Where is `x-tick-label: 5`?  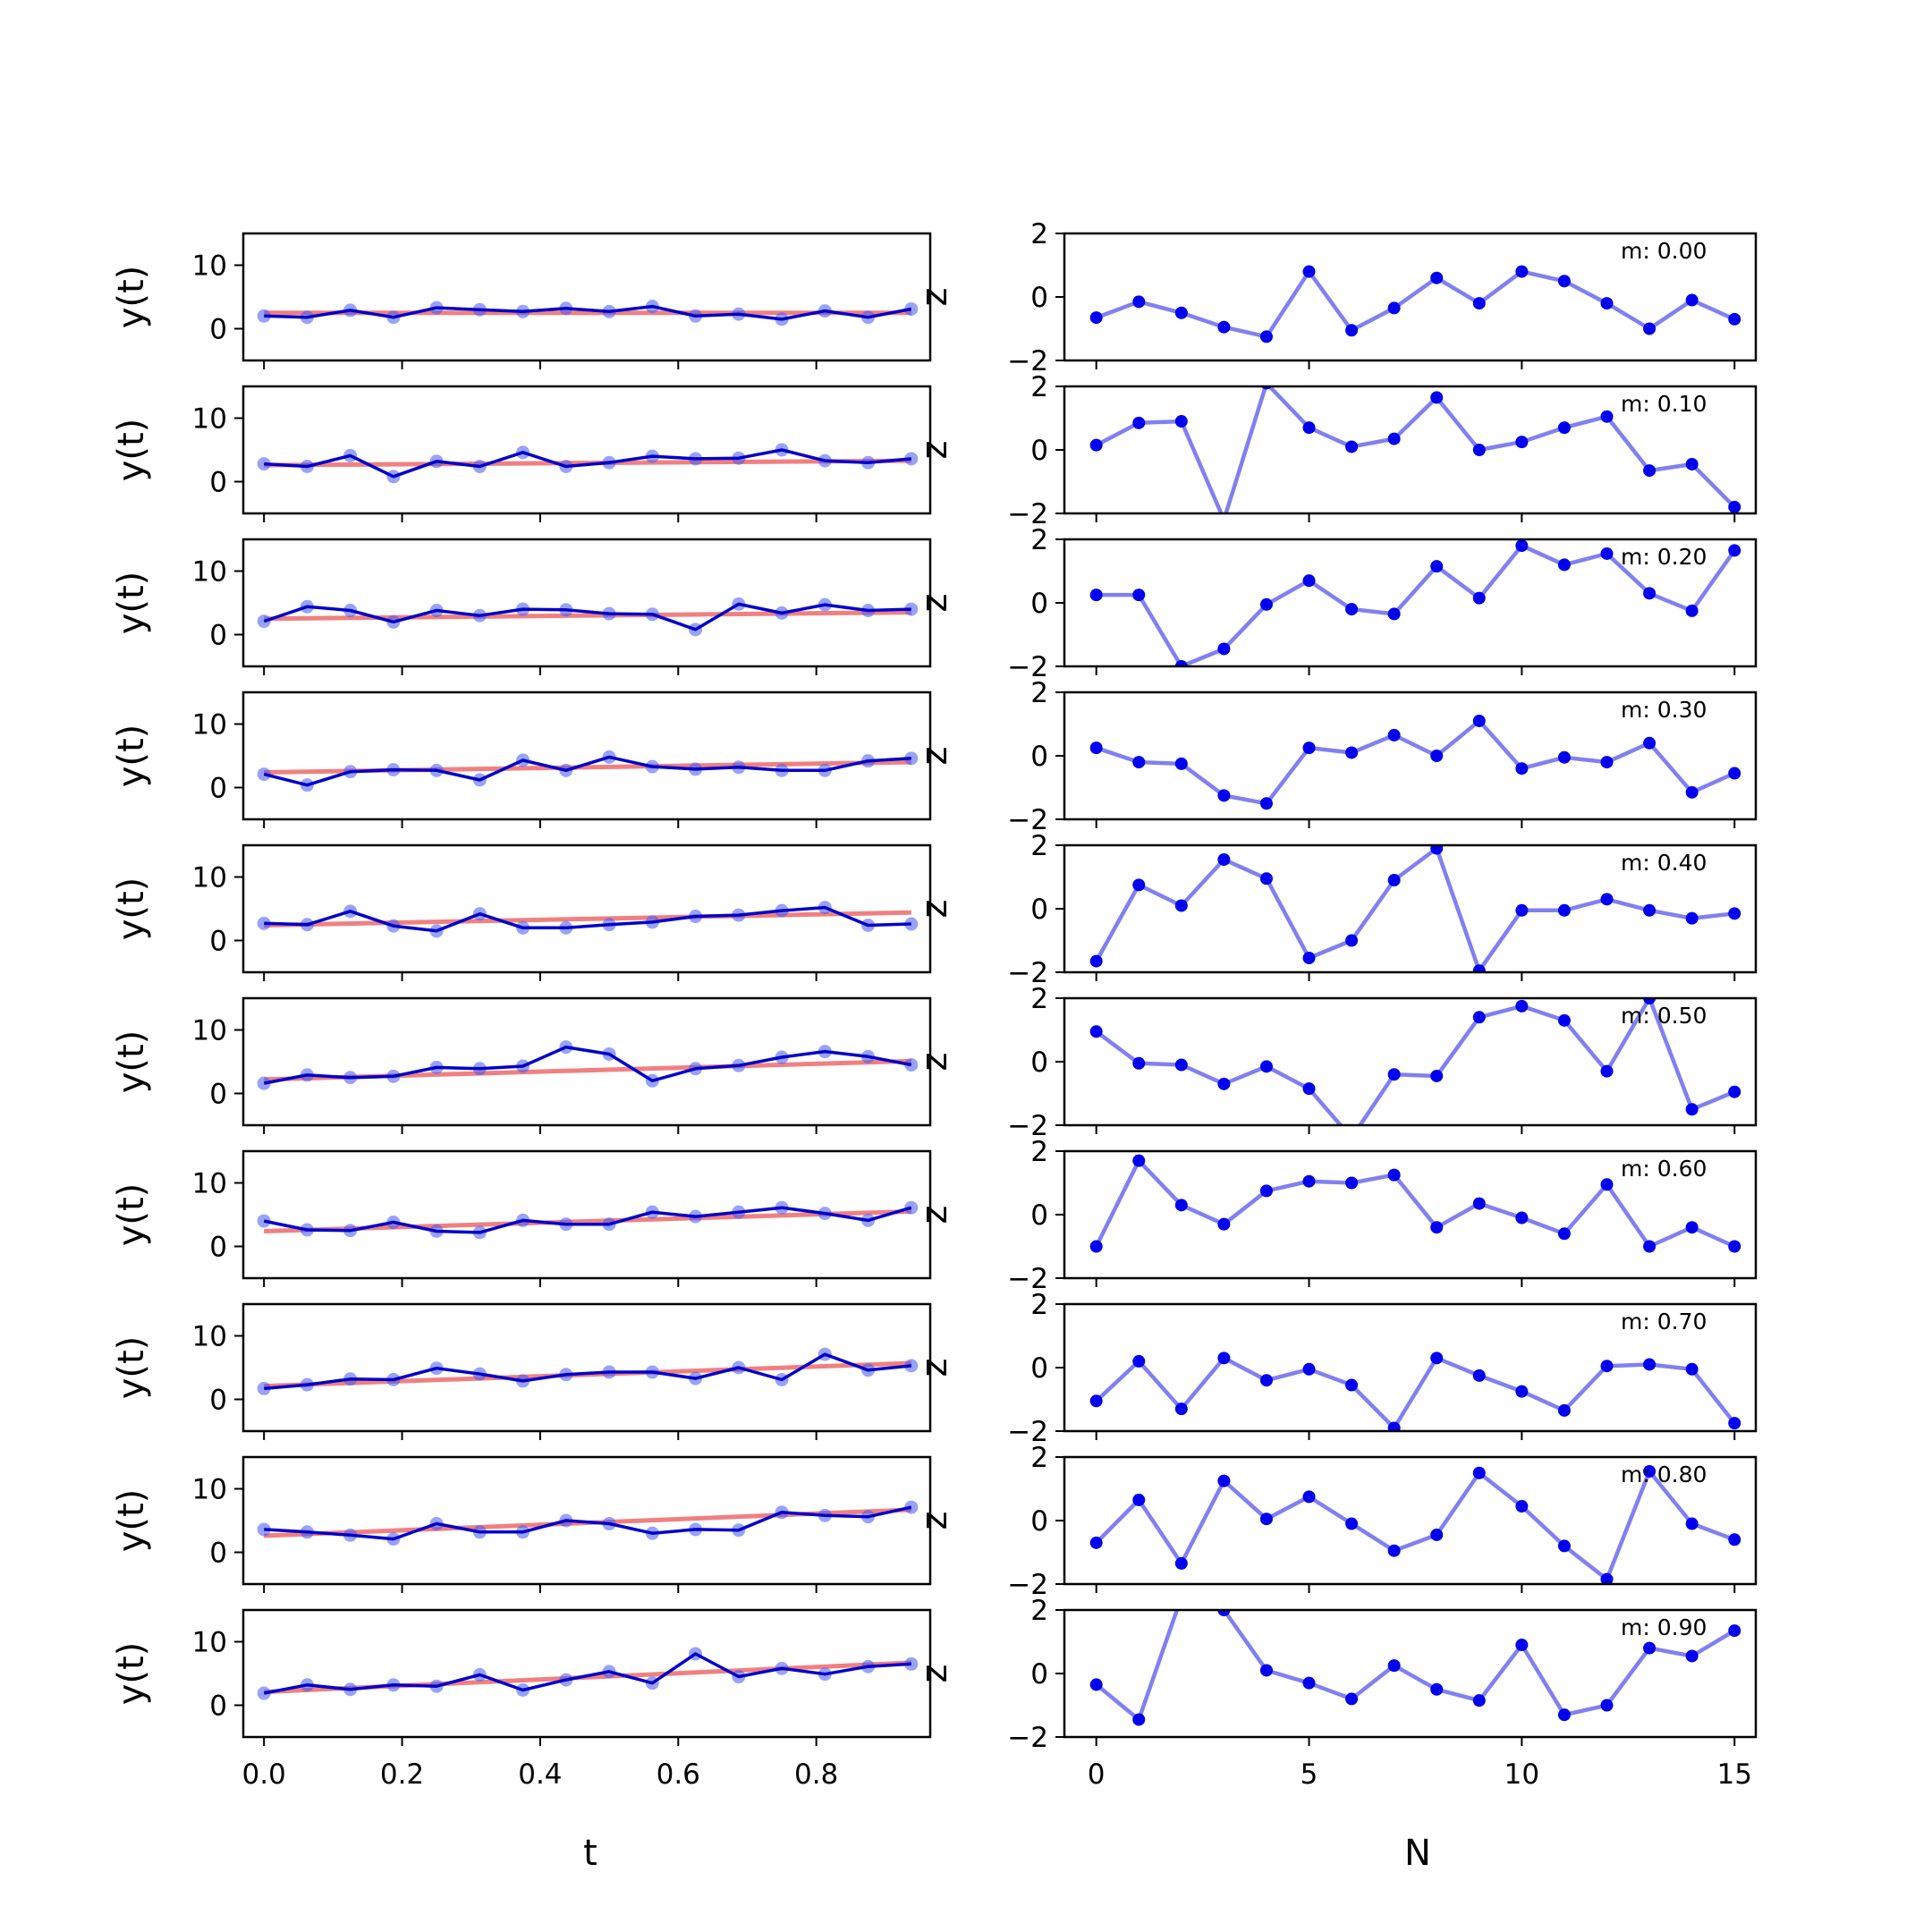
x-tick-label: 5 is located at coordinates (1309, 1774).